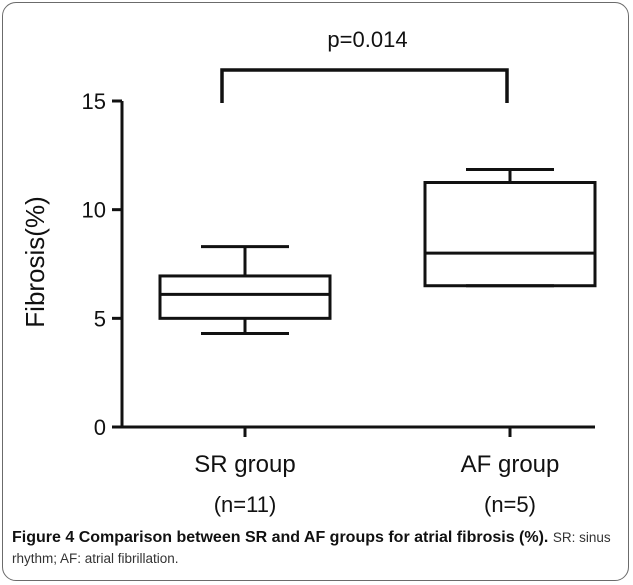  I want to click on caption-figure-label: Figure 4, so click(43, 537).